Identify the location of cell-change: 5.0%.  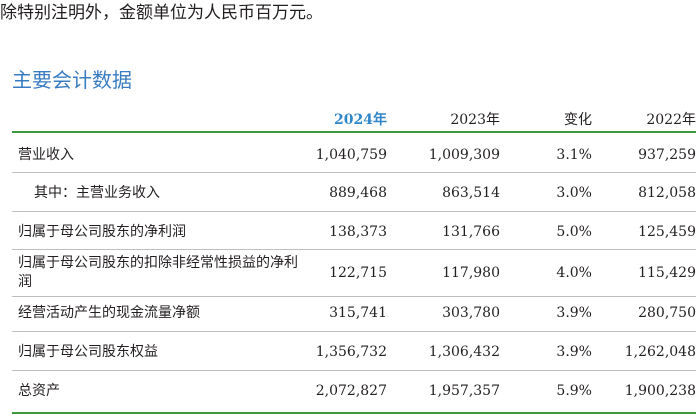
(574, 232).